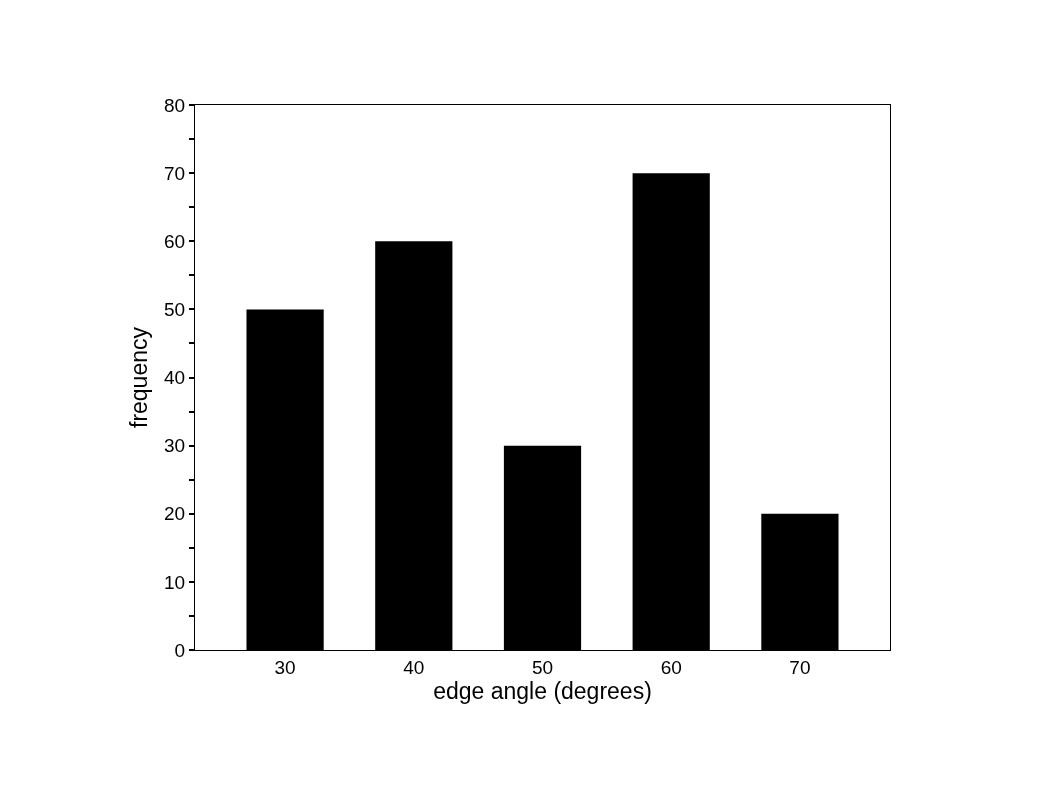 The height and width of the screenshot is (797, 1056). I want to click on x-tick-label: 60, so click(671, 667).